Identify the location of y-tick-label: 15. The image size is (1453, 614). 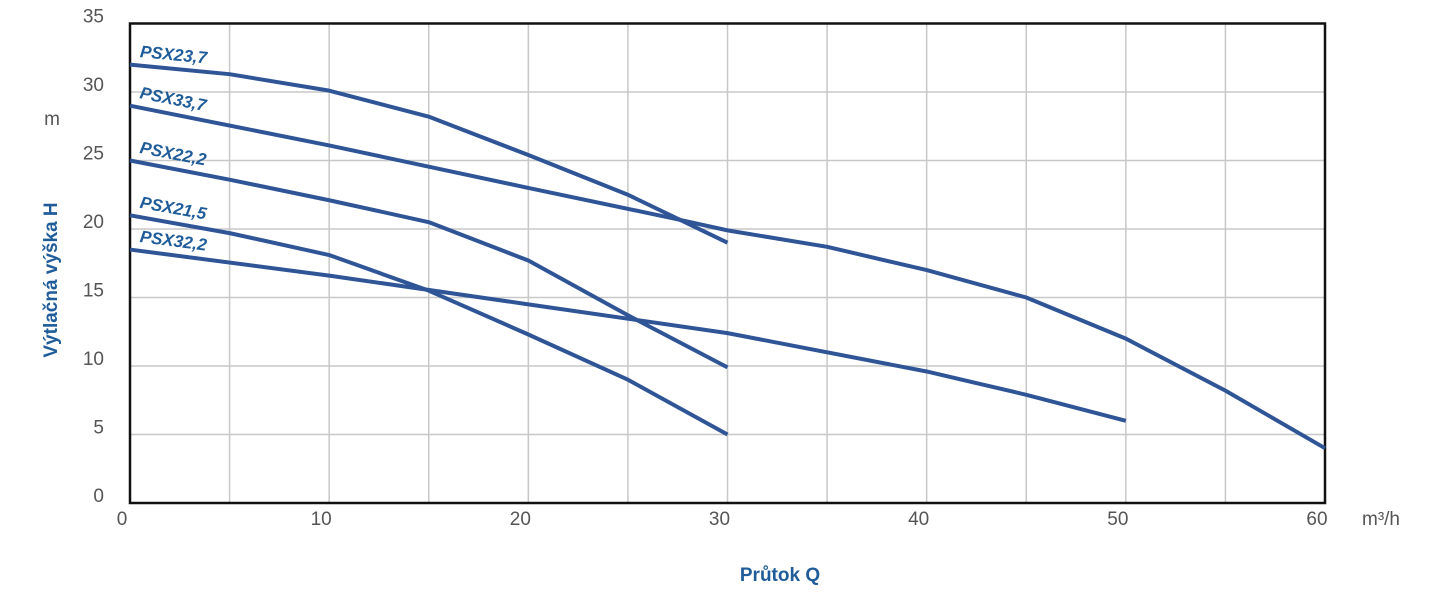
(93, 291).